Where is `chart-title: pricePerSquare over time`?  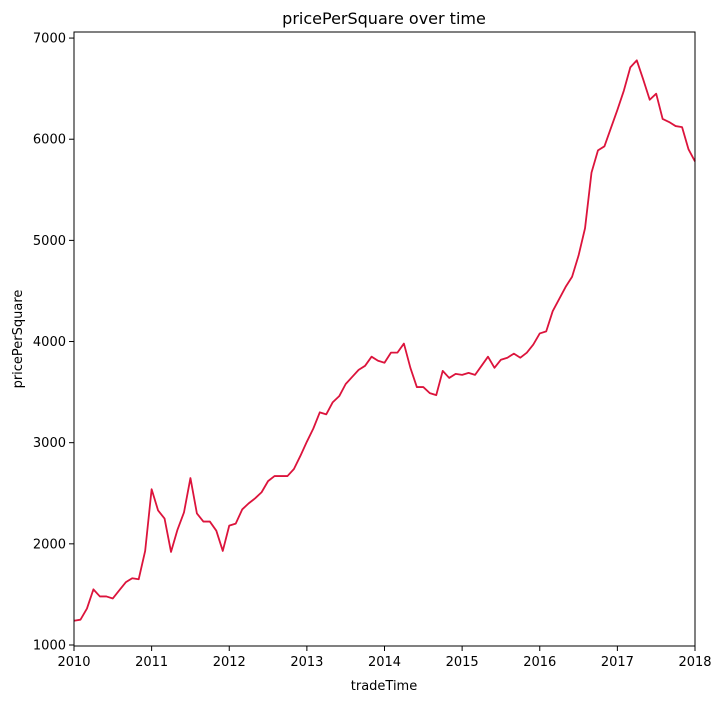
chart-title: pricePerSquare over time is located at coordinates (384, 18).